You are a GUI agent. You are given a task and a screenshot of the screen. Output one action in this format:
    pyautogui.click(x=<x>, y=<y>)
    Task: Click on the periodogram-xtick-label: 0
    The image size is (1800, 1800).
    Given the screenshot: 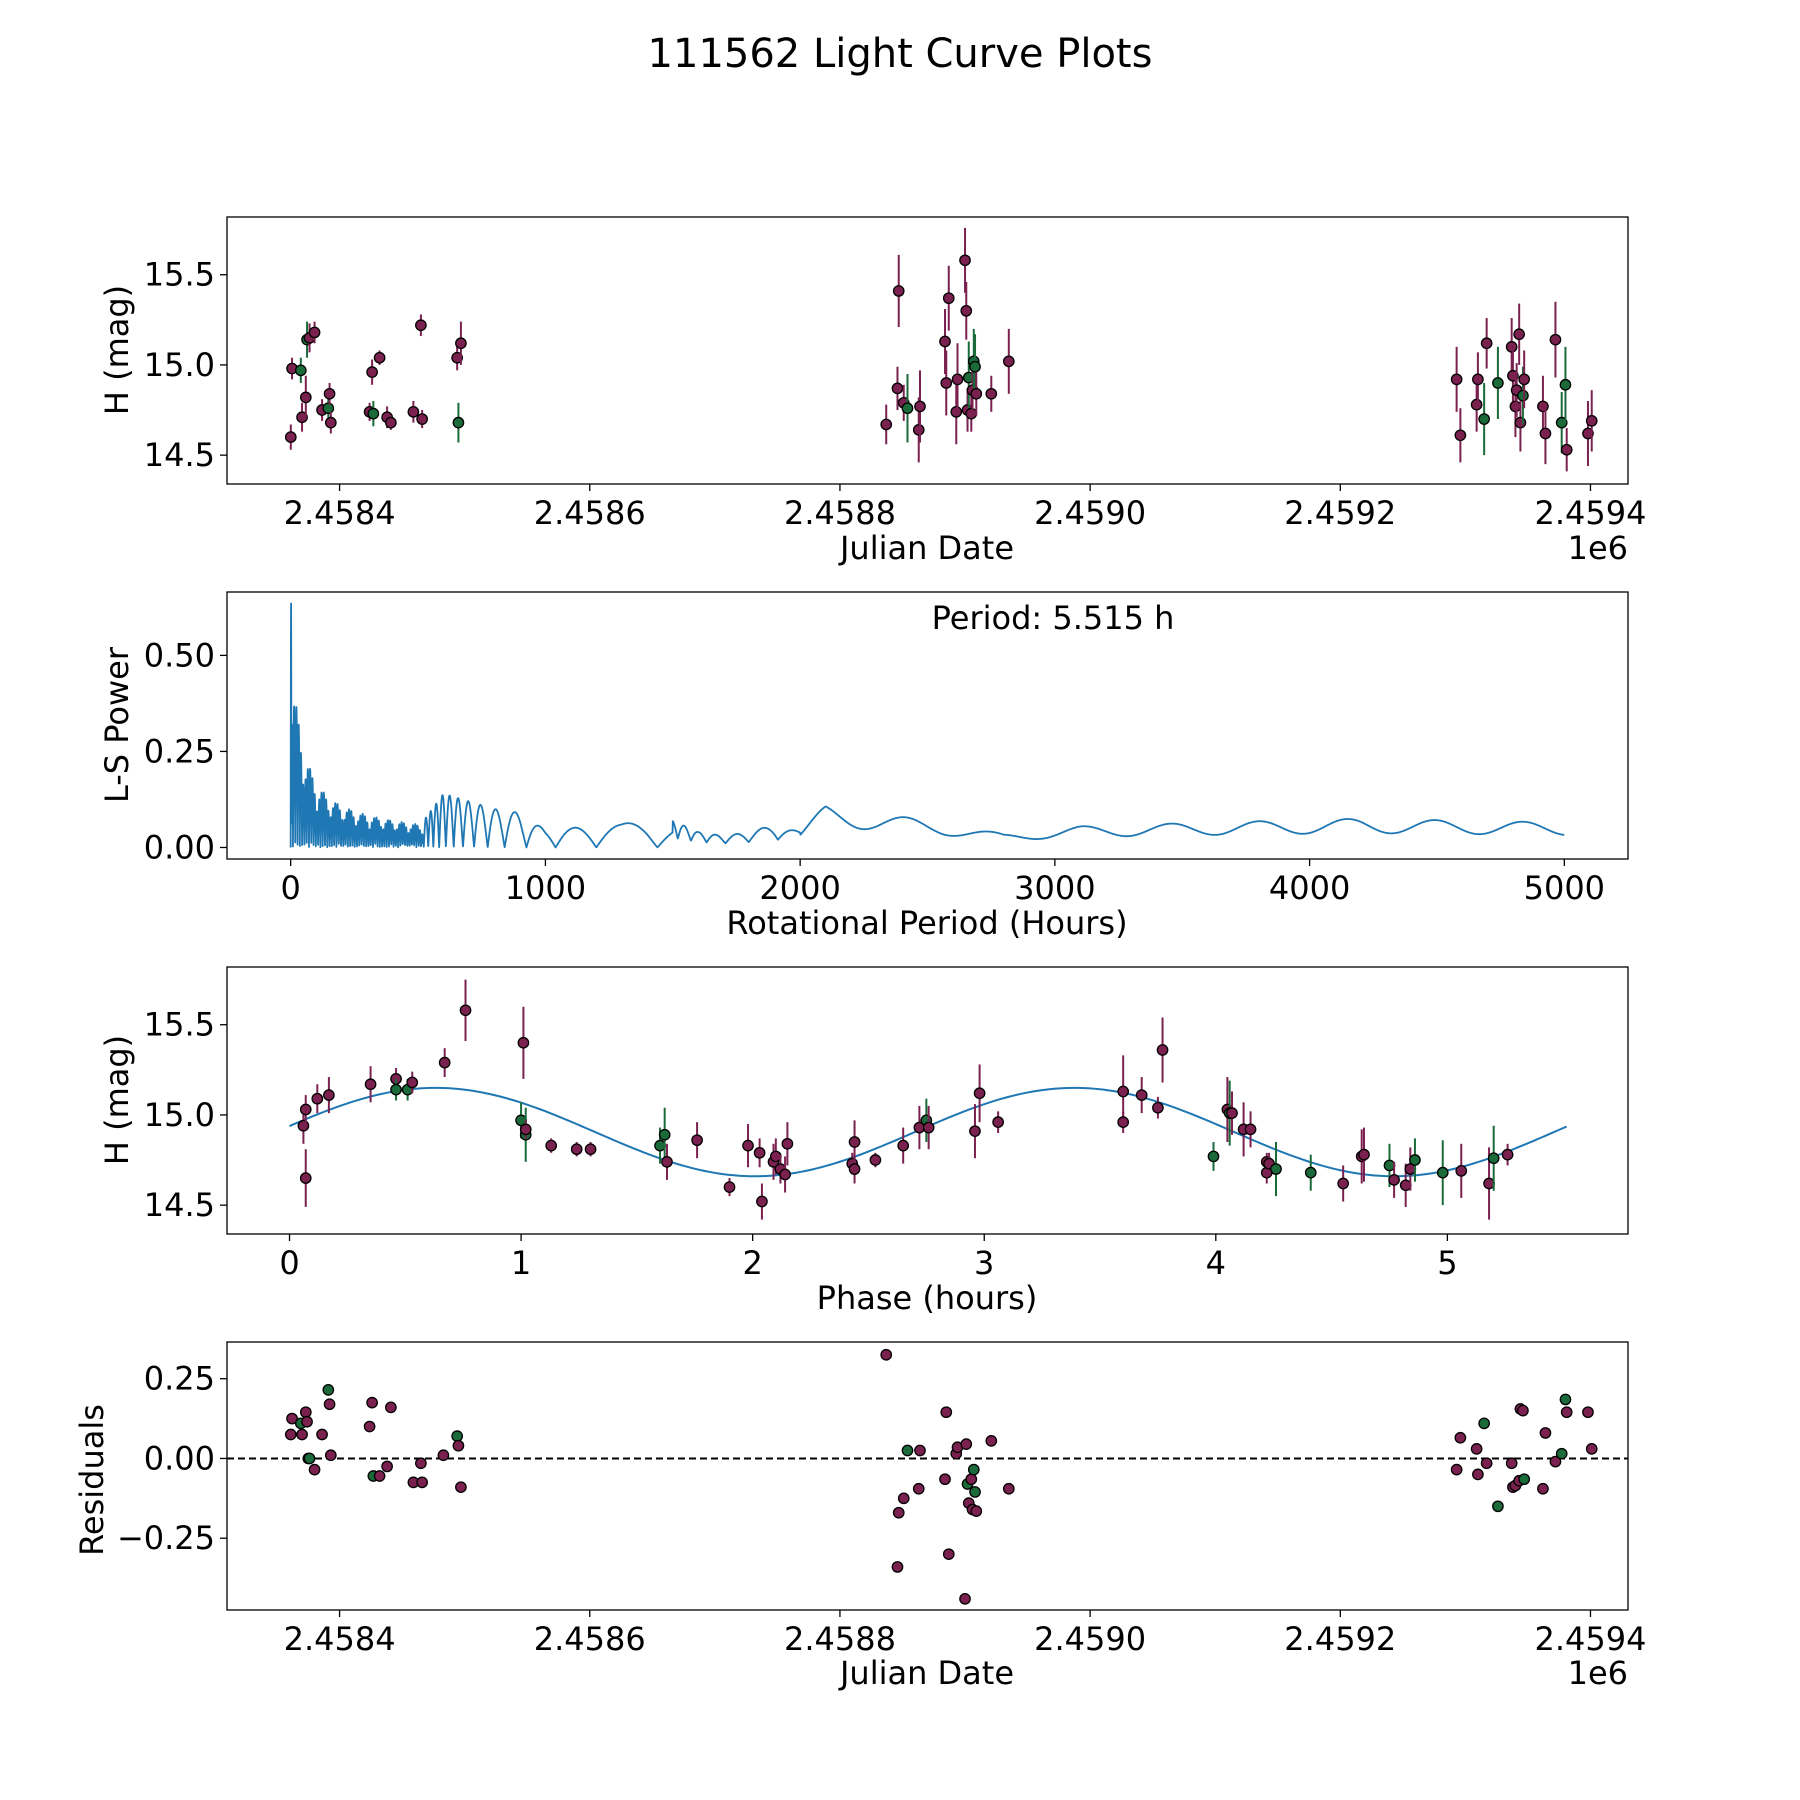 What is the action you would take?
    pyautogui.click(x=291, y=888)
    